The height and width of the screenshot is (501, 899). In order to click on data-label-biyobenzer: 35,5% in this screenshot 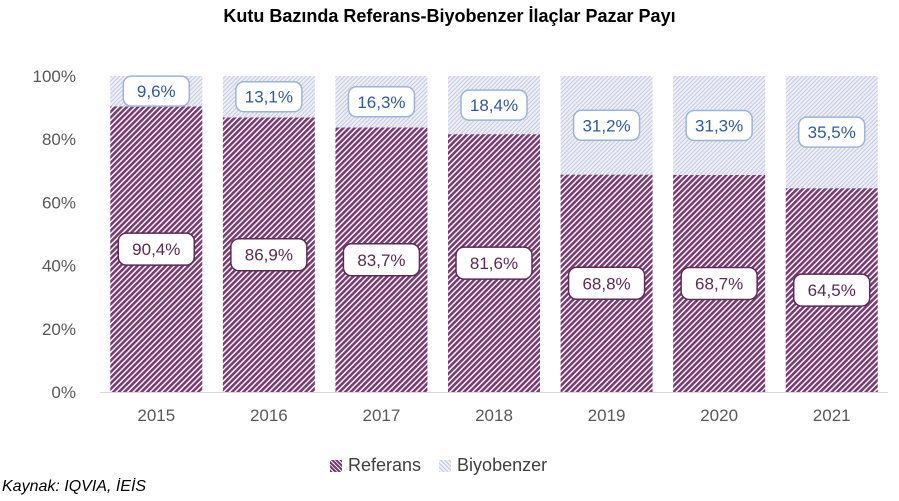, I will do `click(832, 132)`.